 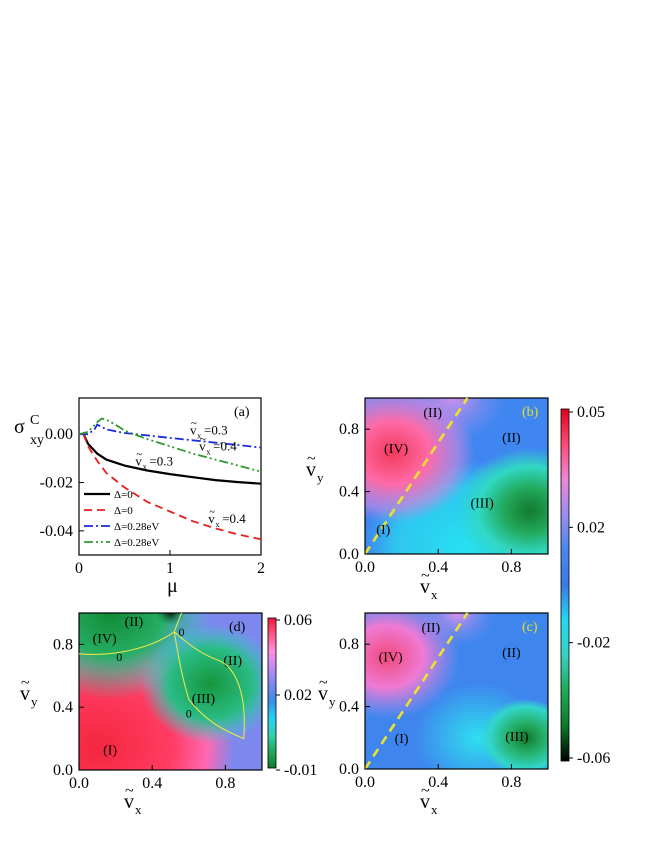 I want to click on x-axis-title: μ, so click(x=172, y=586).